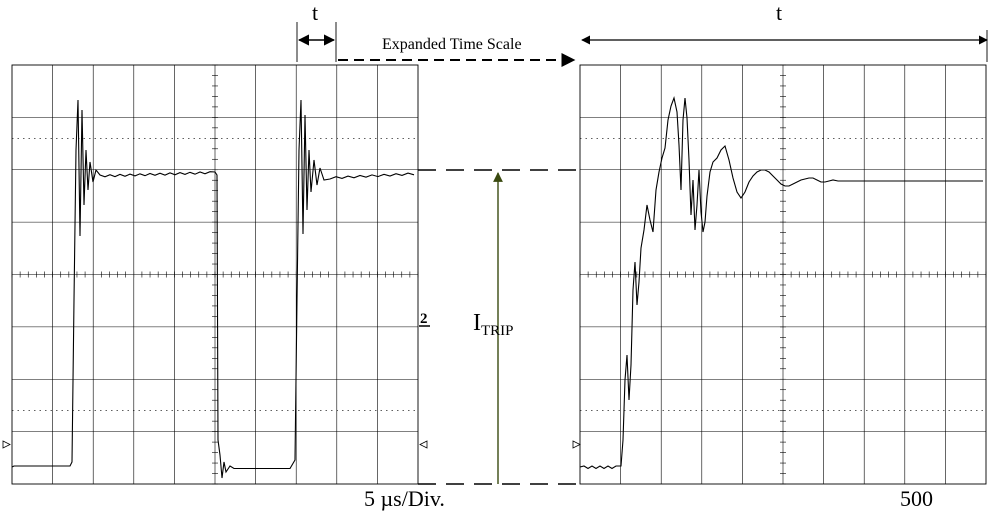  Describe the element at coordinates (452, 44) in the screenshot. I see `expanded-time-scale-label: Expanded Time Scale` at that location.